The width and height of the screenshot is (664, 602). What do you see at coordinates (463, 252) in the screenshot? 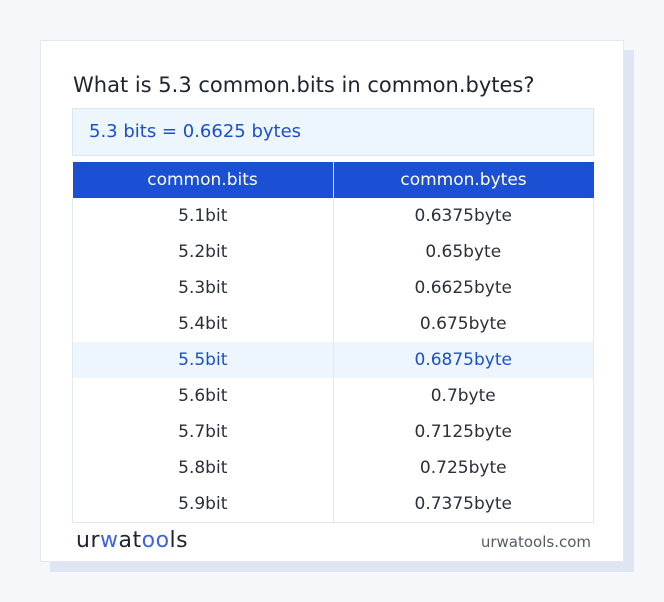
I see `table-cell: 0.65byte` at bounding box center [463, 252].